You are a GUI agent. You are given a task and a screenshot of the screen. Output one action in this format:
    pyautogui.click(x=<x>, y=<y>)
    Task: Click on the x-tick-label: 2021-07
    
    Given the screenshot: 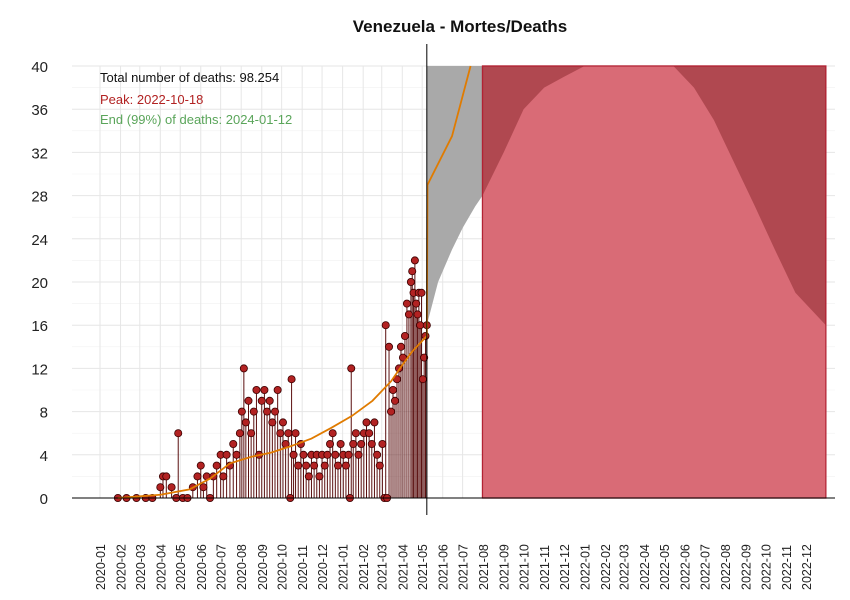 What is the action you would take?
    pyautogui.click(x=464, y=567)
    